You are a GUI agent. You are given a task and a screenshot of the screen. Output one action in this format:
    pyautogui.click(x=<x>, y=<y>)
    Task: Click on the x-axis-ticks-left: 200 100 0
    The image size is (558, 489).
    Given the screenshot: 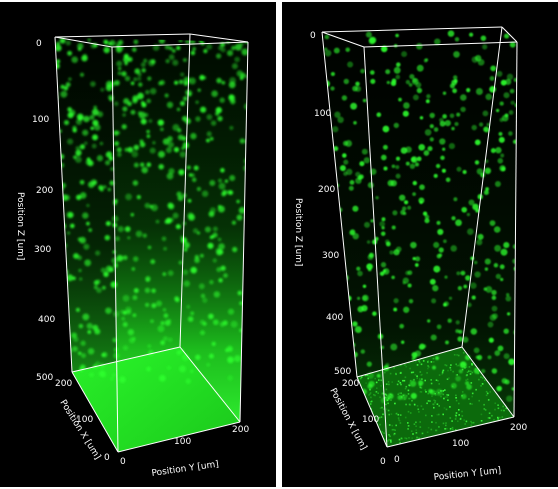 What is the action you would take?
    pyautogui.click(x=82, y=421)
    